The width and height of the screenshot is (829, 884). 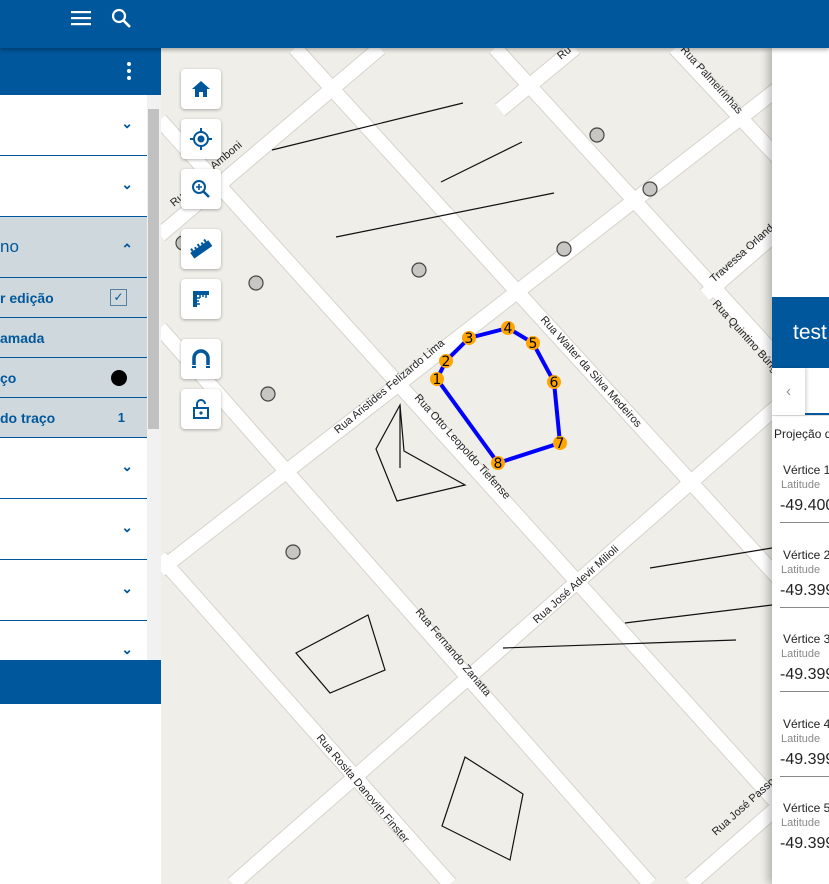 I want to click on measure-distance-button, so click(x=201, y=249).